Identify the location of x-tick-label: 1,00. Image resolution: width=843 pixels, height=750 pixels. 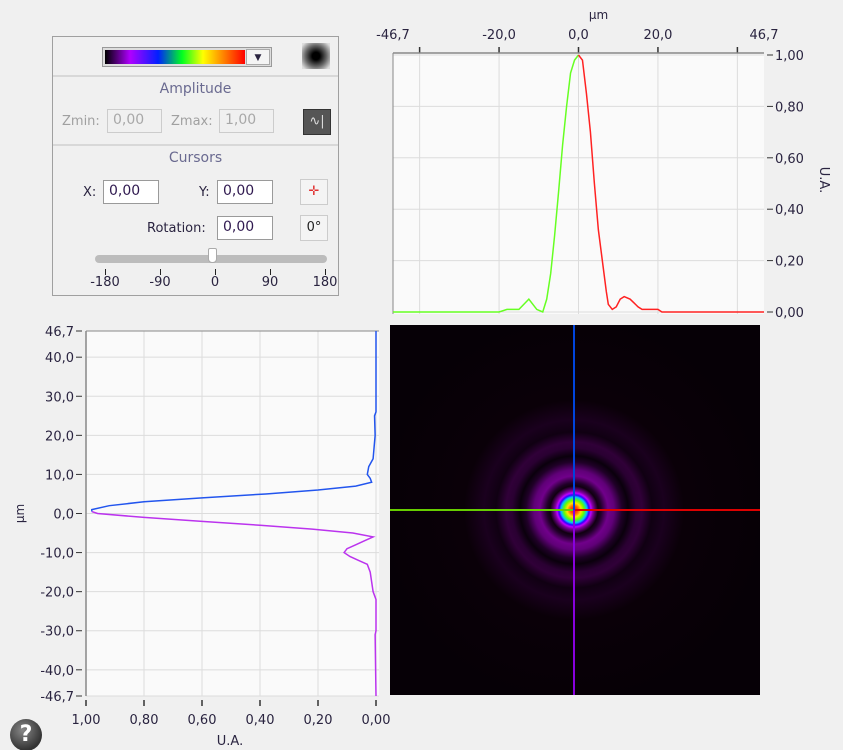
(86, 720).